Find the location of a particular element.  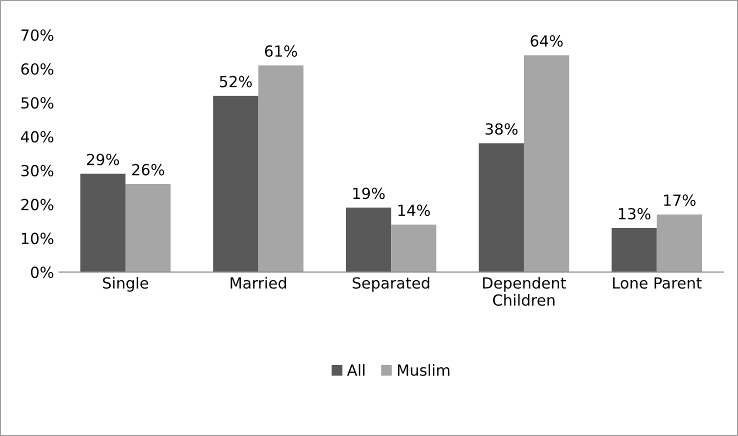

y-tick-label: 50% is located at coordinates (37, 103).